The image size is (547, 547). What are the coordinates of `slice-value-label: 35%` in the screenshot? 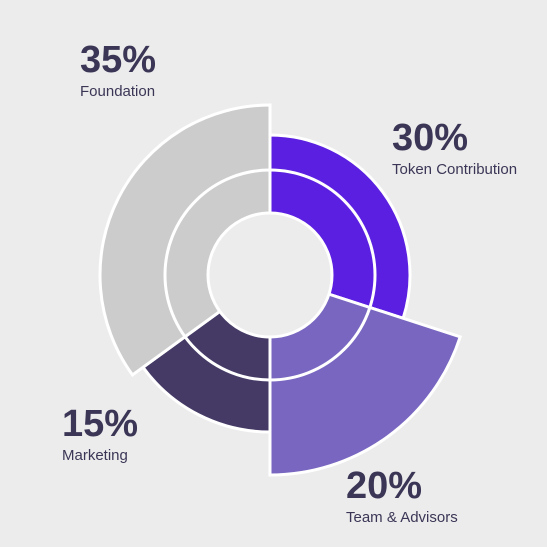 It's located at (118, 60).